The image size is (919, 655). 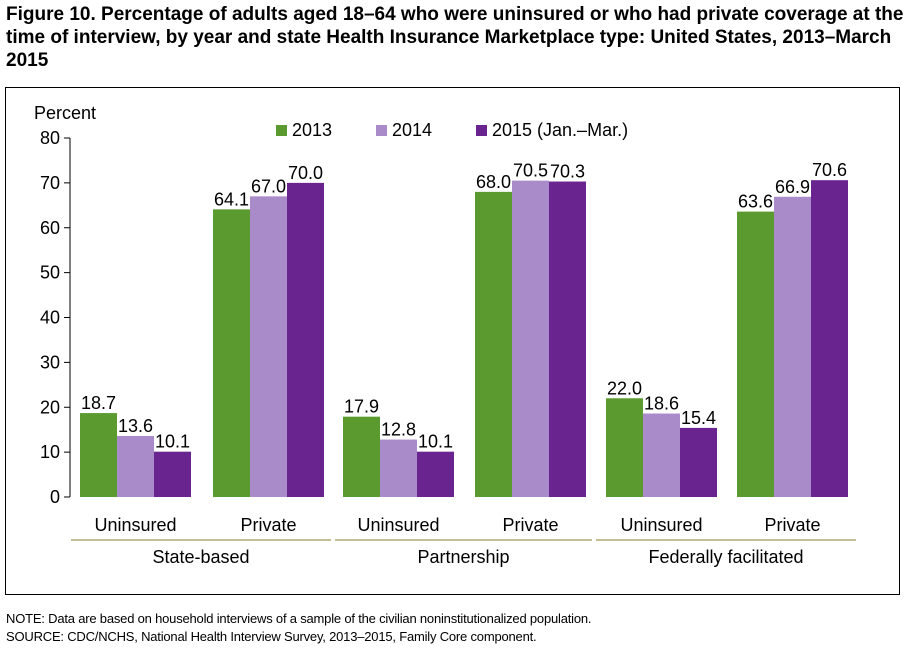 I want to click on data-label: 70.0, so click(x=305, y=173).